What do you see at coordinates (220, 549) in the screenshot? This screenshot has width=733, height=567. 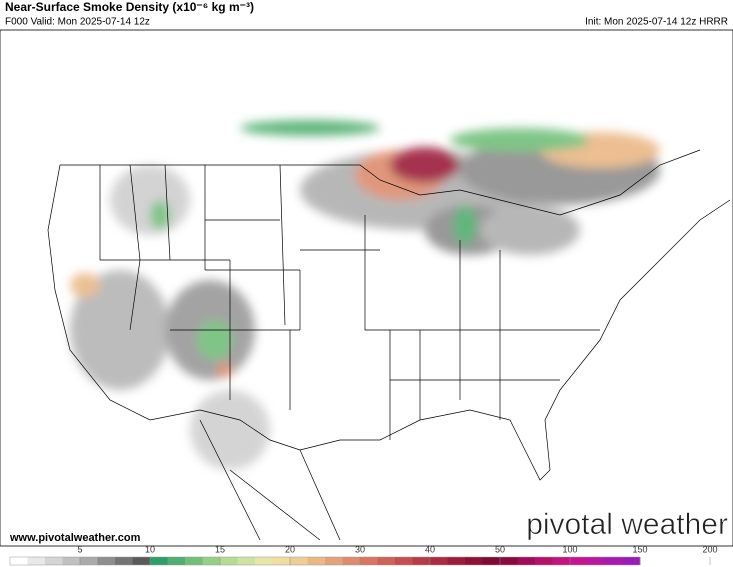 I see `colorbar-tick-label: 15` at bounding box center [220, 549].